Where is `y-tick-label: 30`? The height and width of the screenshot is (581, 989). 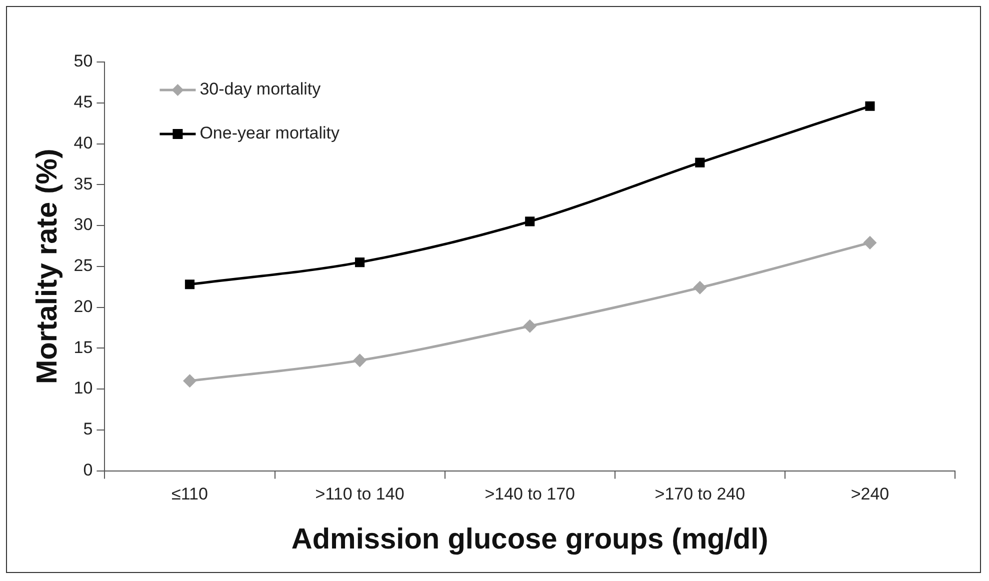
y-tick-label: 30 is located at coordinates (83, 224).